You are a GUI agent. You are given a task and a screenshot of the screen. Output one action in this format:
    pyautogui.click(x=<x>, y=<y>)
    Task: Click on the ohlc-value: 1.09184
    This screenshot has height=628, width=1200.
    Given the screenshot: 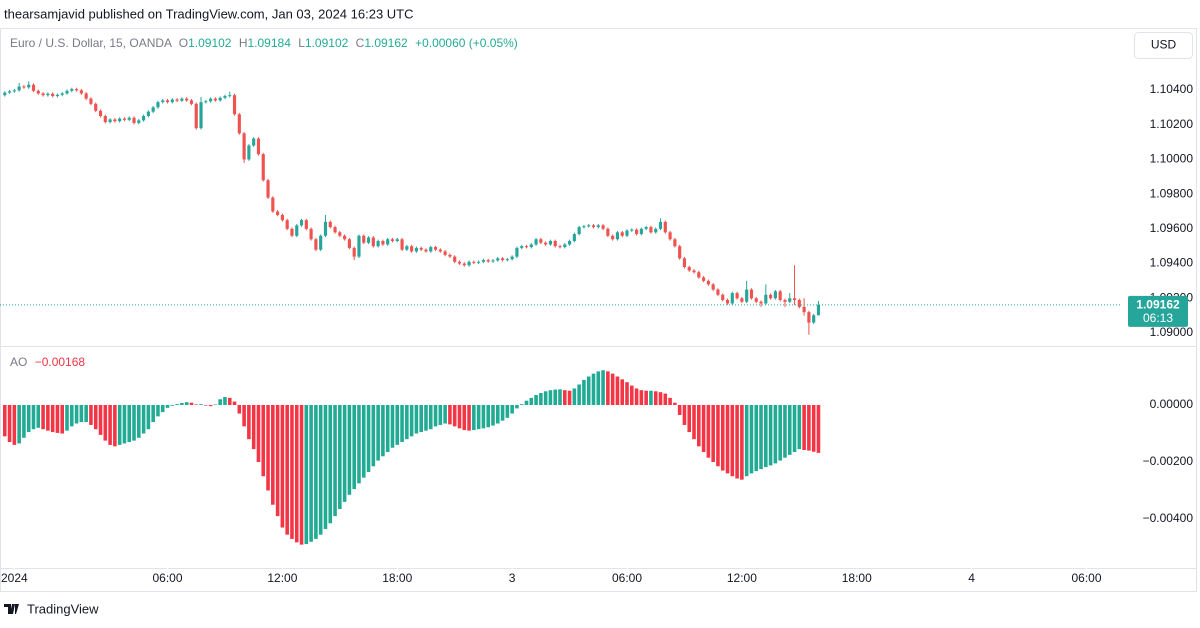 What is the action you would take?
    pyautogui.click(x=270, y=43)
    